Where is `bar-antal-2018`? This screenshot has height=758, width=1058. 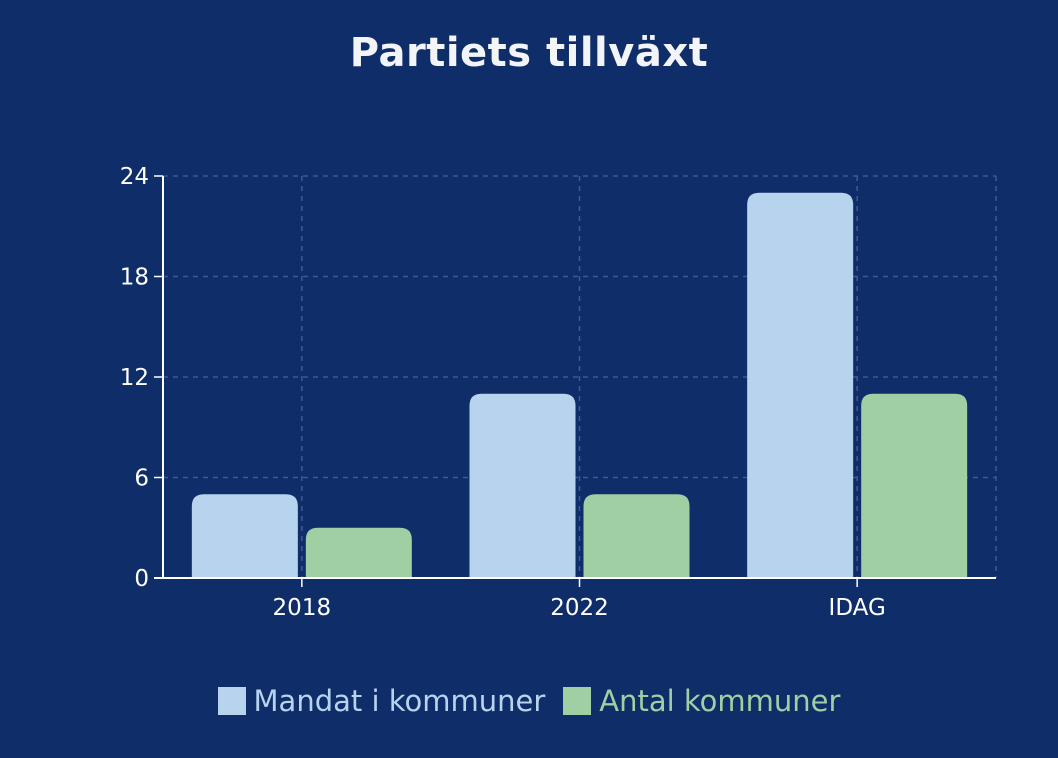
bar-antal-2018 is located at coordinates (358, 552).